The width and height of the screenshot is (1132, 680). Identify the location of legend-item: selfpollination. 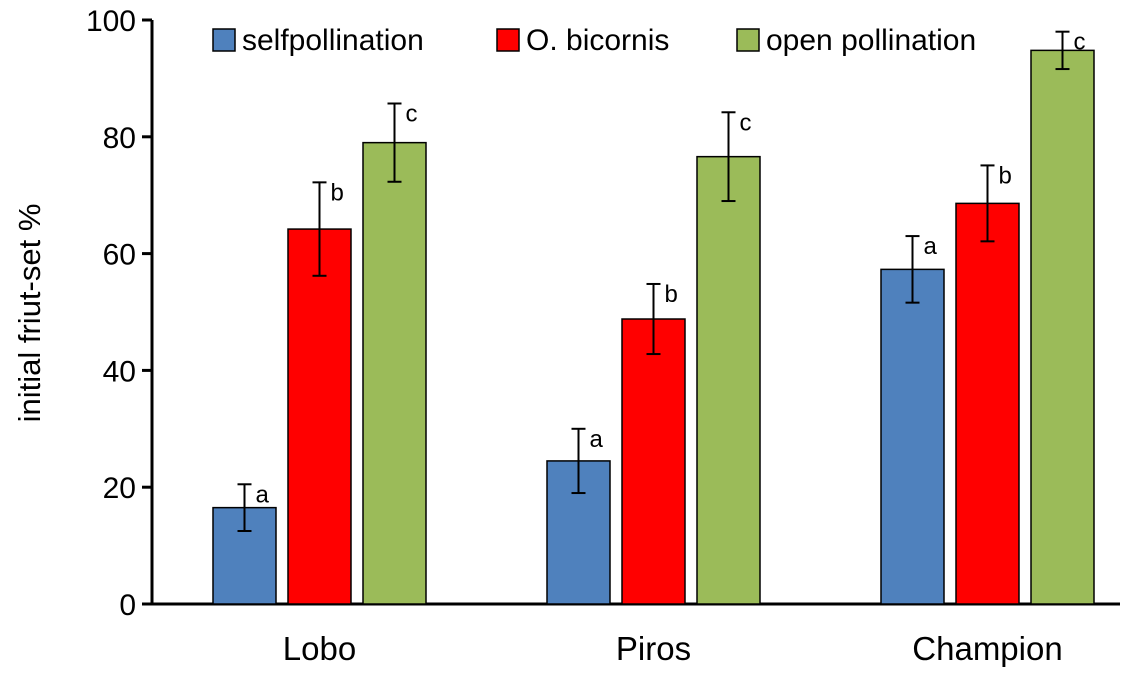
(318, 40).